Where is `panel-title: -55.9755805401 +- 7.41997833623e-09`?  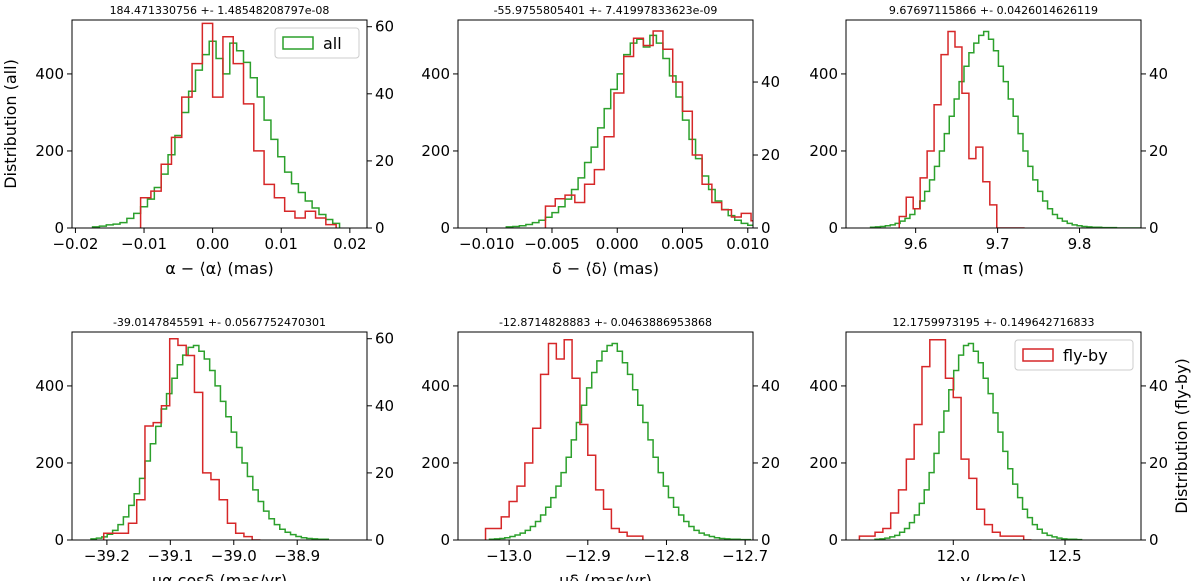
panel-title: -55.9755805401 +- 7.41997833623e-09 is located at coordinates (606, 10).